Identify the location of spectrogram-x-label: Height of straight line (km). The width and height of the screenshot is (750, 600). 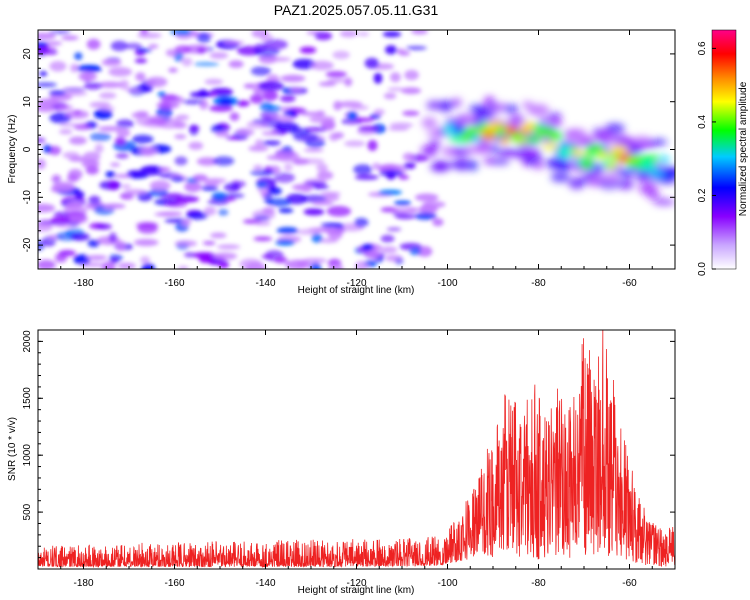
(356, 290).